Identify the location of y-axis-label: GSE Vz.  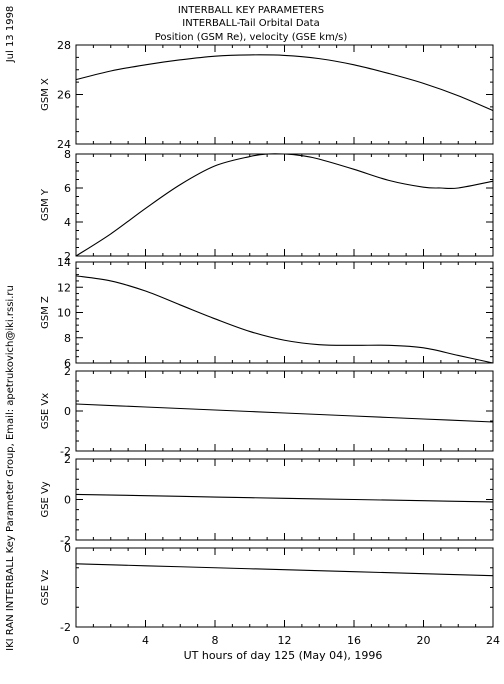
(45, 588).